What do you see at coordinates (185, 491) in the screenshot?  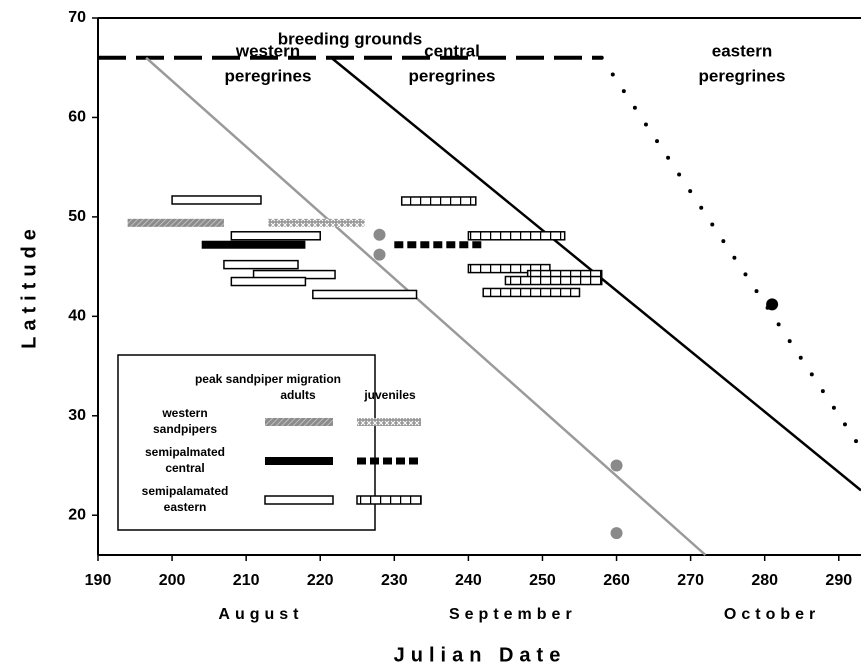 I see `legend-label: semipalamated` at bounding box center [185, 491].